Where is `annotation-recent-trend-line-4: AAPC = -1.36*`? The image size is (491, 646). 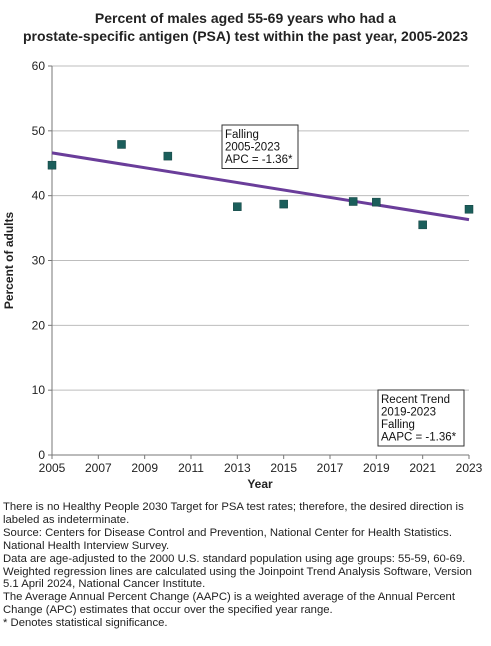 annotation-recent-trend-line-4: AAPC = -1.36* is located at coordinates (419, 438).